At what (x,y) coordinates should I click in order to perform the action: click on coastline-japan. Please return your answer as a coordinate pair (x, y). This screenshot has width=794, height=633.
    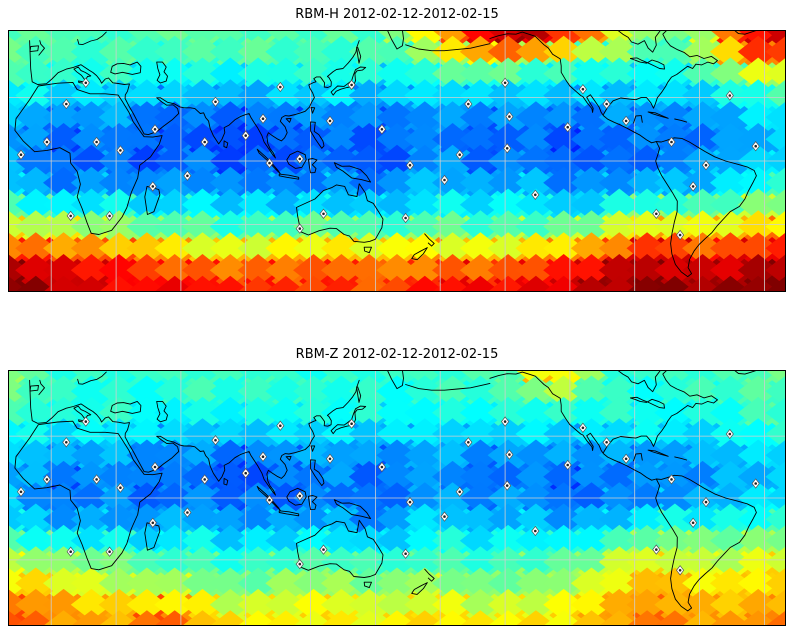
    Looking at the image, I should click on (348, 420).